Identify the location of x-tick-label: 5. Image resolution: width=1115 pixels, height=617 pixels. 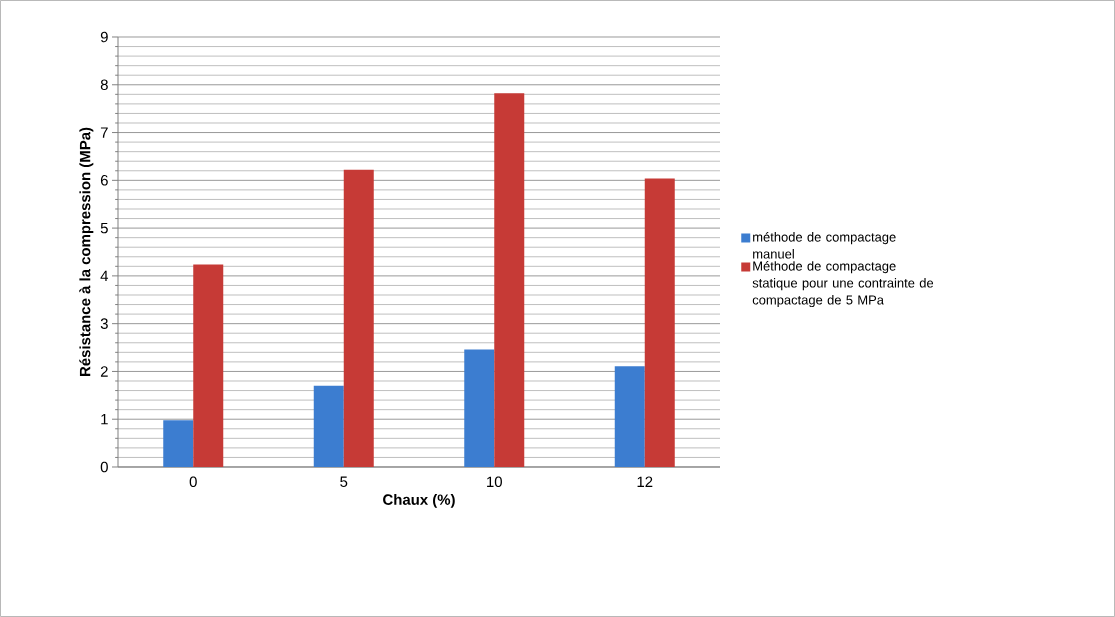
(344, 481).